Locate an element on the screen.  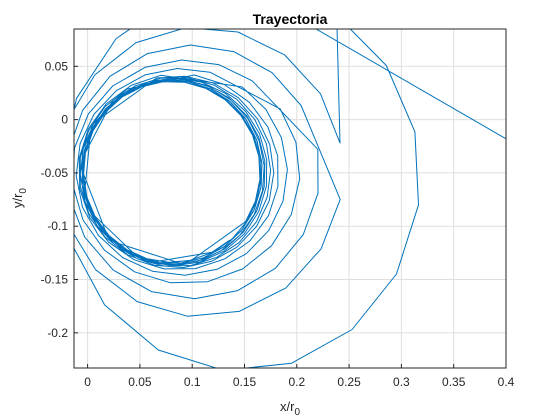
y-axis-label-base: y/r is located at coordinates (17, 200).